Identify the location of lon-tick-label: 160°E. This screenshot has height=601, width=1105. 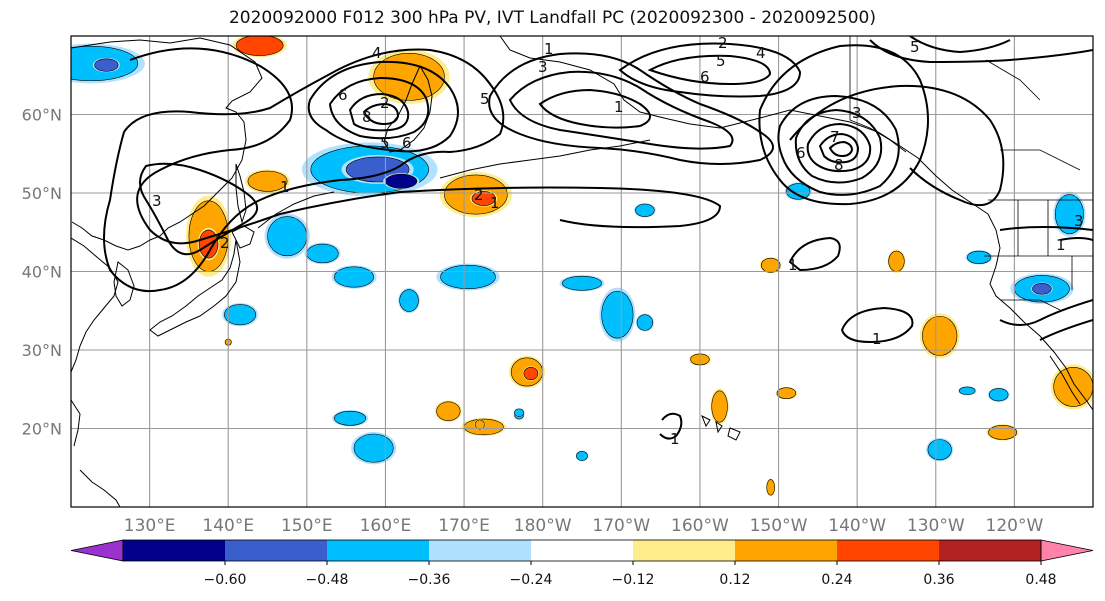
(386, 526).